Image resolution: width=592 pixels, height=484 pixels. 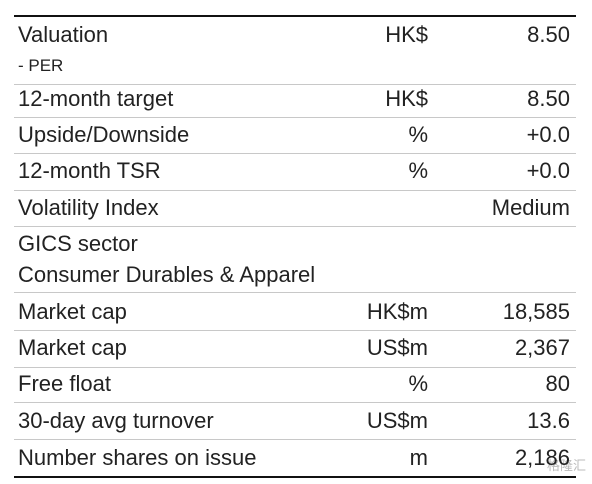 What do you see at coordinates (548, 420) in the screenshot?
I see `row-value: 13.6` at bounding box center [548, 420].